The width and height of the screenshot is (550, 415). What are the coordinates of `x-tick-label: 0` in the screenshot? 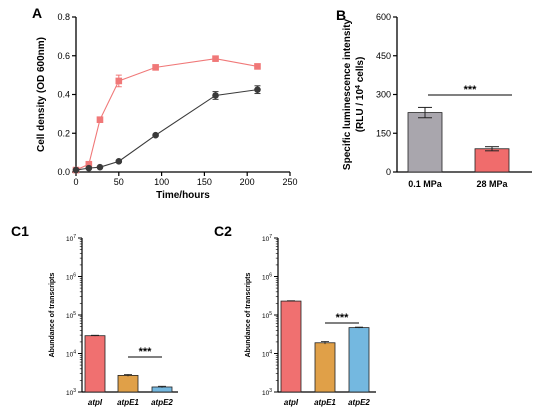 It's located at (75, 182).